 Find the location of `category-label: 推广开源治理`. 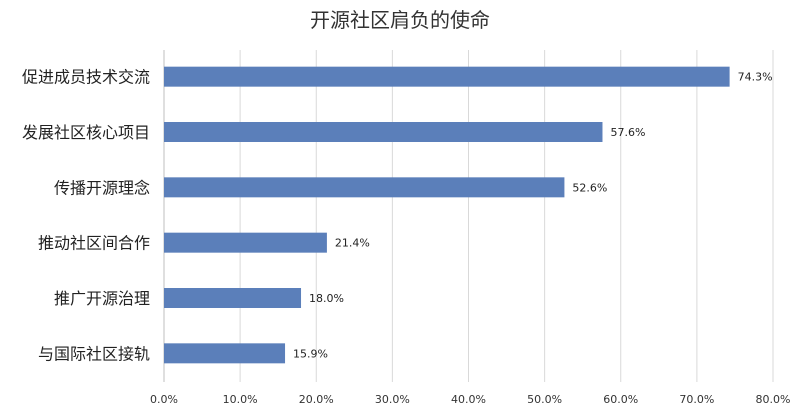

category-label: 推广开源治理 is located at coordinates (102, 298).